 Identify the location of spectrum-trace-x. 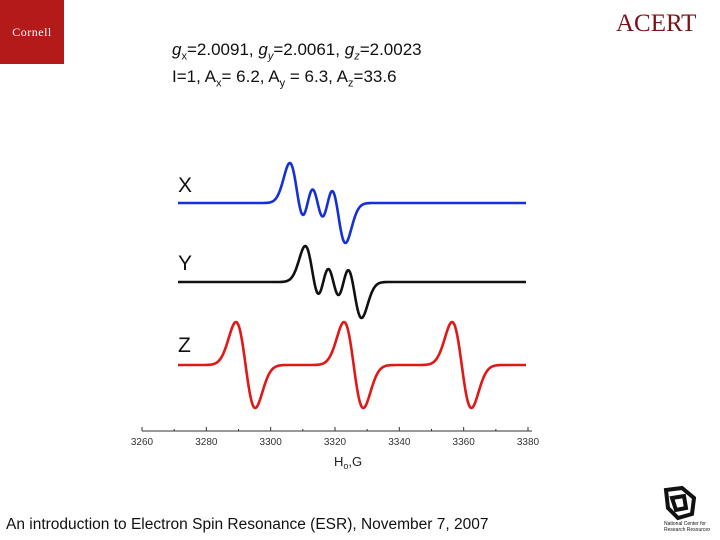
(352, 203).